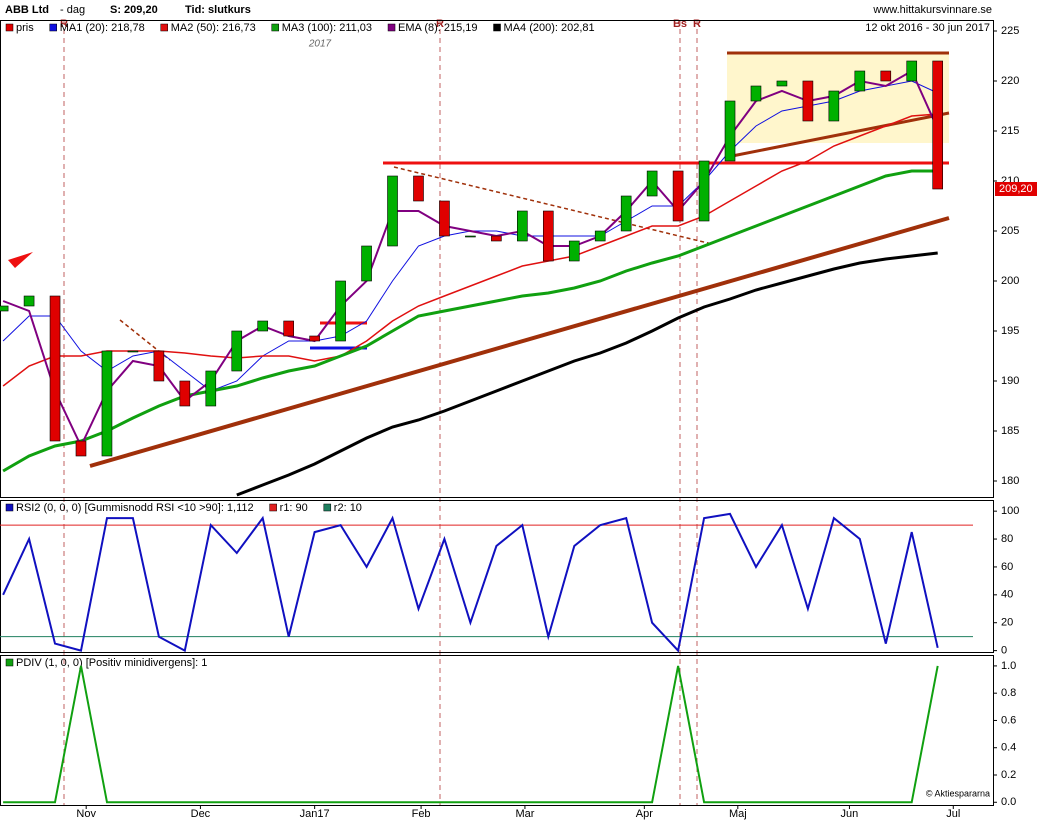 The width and height of the screenshot is (1038, 826). I want to click on y-tick-label: 80, so click(1007, 539).